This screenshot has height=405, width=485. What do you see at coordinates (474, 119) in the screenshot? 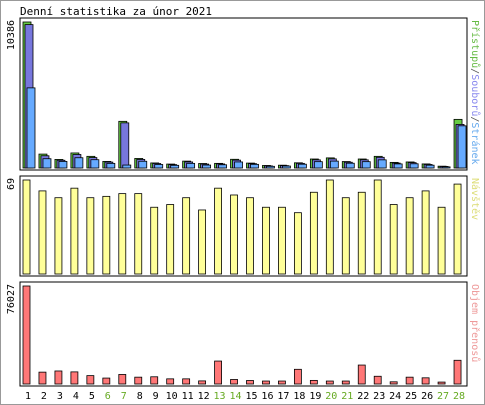
I see `legend-entry: /` at bounding box center [474, 119].